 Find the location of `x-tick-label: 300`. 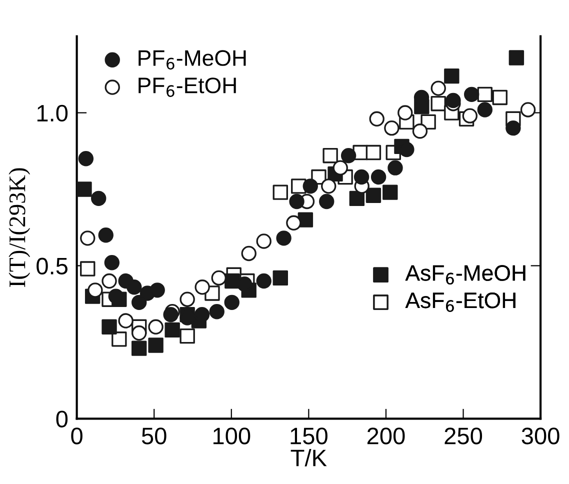

x-tick-label: 300 is located at coordinates (541, 436).